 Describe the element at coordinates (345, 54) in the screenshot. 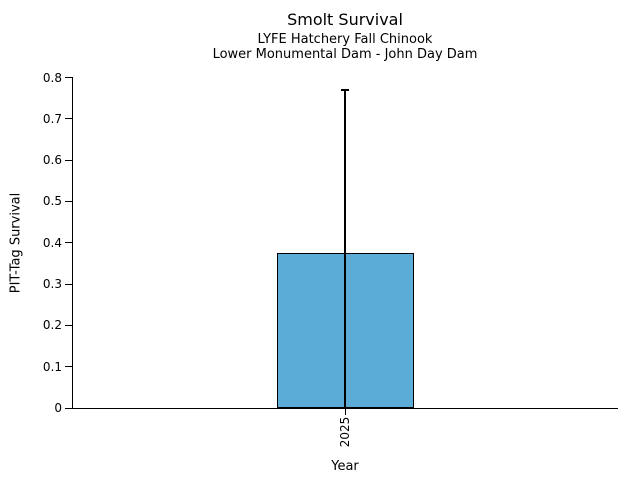

I see `chart-subtitle-line2: Lower Monumental Dam - John Day Dam` at that location.